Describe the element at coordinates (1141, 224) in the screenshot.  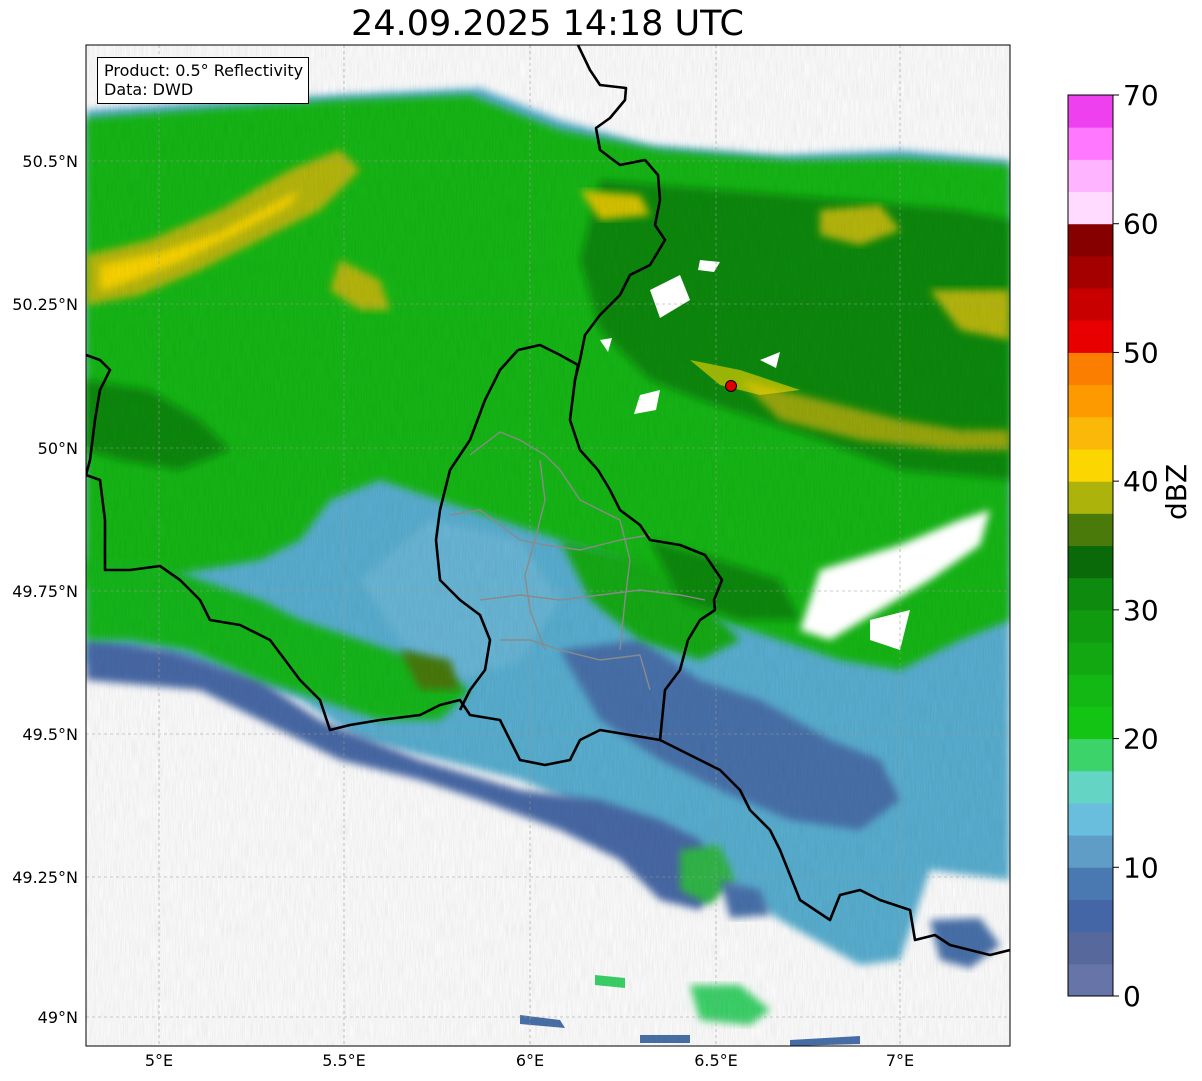
I see `colorbar-tick-label: 60` at that location.